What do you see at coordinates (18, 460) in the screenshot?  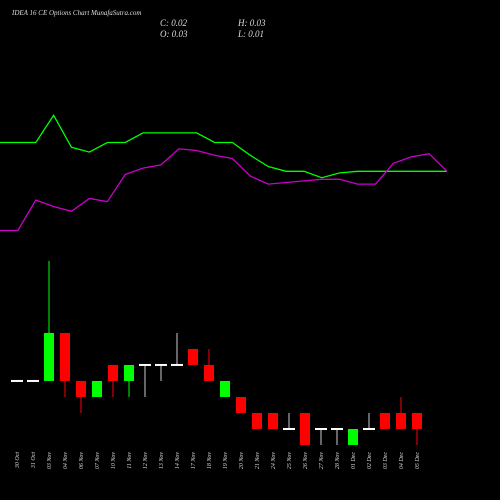 I see `x-tick-label: 30 Oct` at bounding box center [18, 460].